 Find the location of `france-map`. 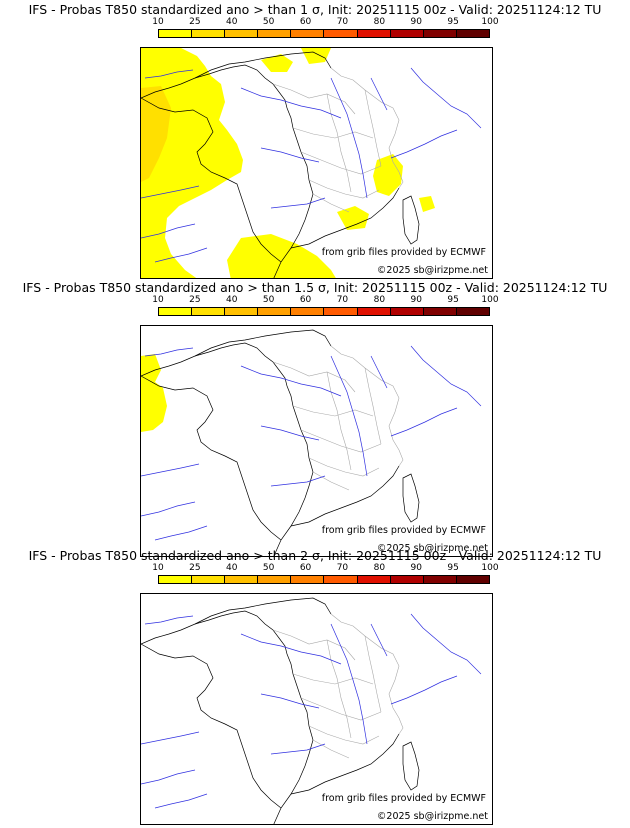

france-map is located at coordinates (311, 710).